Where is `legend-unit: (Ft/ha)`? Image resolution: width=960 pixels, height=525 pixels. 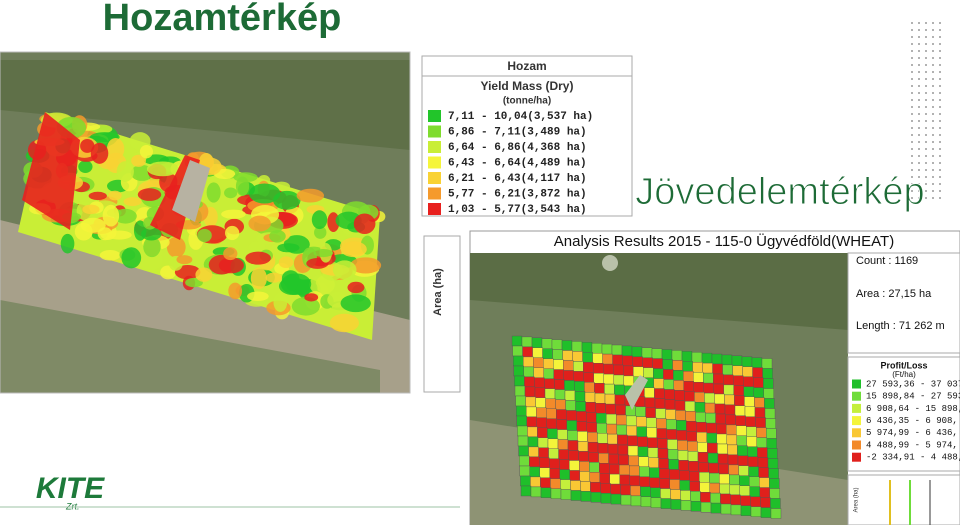
legend-unit: (Ft/ha) is located at coordinates (904, 374).